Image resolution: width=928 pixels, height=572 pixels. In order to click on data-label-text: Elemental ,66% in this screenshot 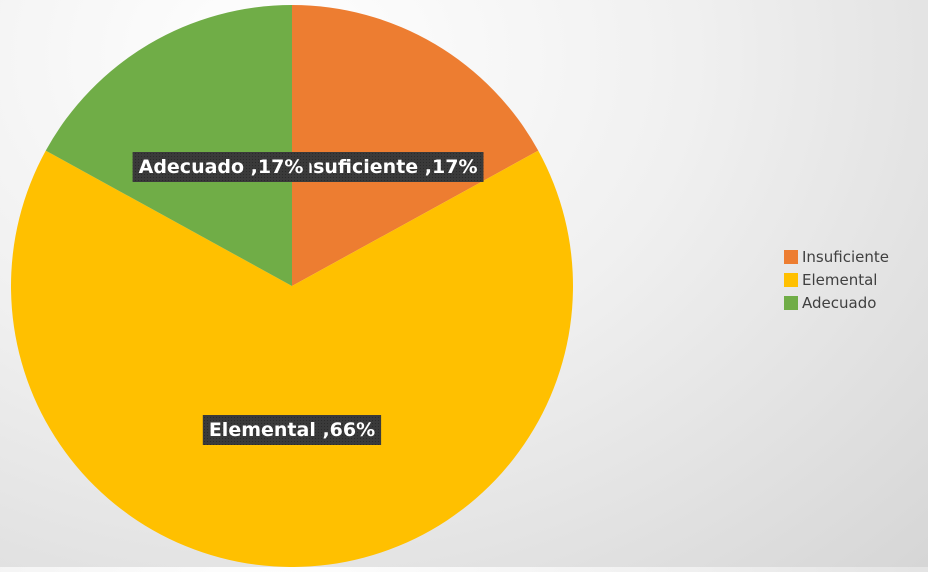, I will do `click(292, 430)`.